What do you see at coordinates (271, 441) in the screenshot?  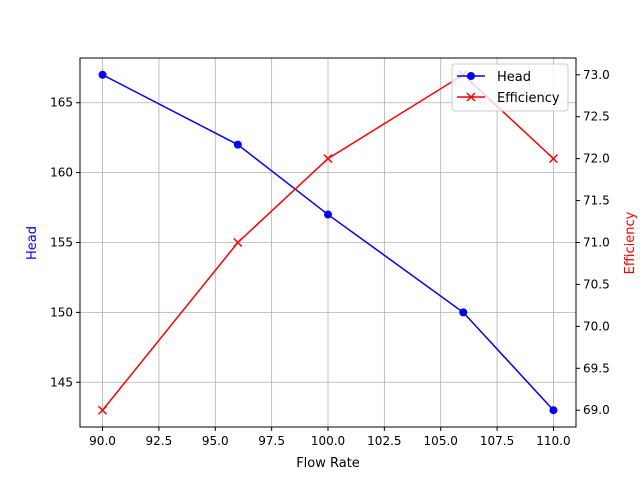 I see `x-tick-label: 97.5` at bounding box center [271, 441].